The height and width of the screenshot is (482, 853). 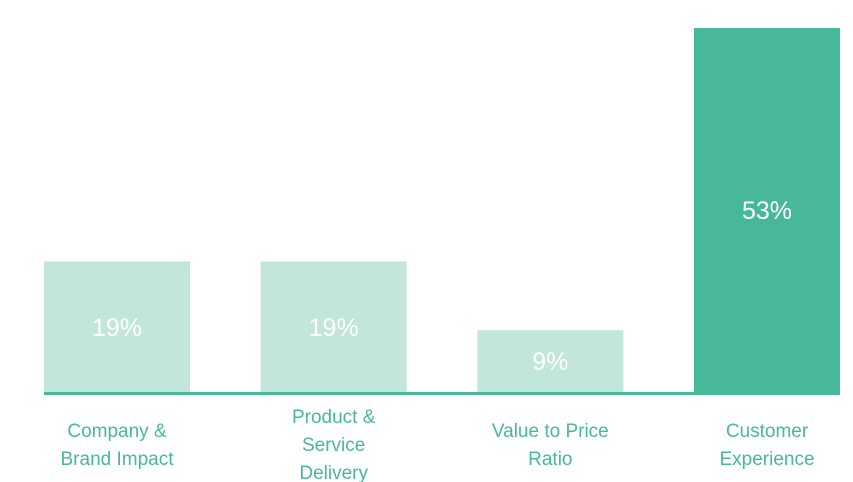 What do you see at coordinates (118, 445) in the screenshot?
I see `category-label-0: Company & Brand Impact` at bounding box center [118, 445].